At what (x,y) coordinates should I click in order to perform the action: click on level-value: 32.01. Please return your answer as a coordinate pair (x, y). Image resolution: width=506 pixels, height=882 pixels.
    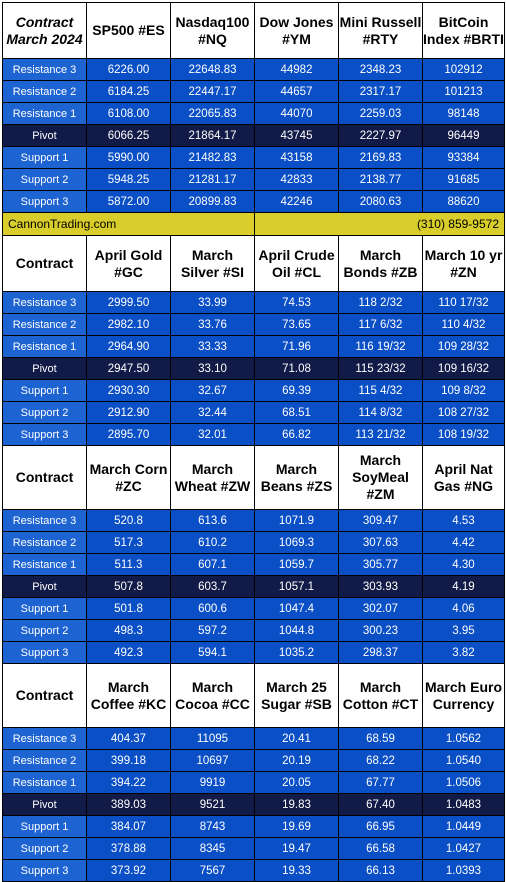
    Looking at the image, I should click on (212, 434).